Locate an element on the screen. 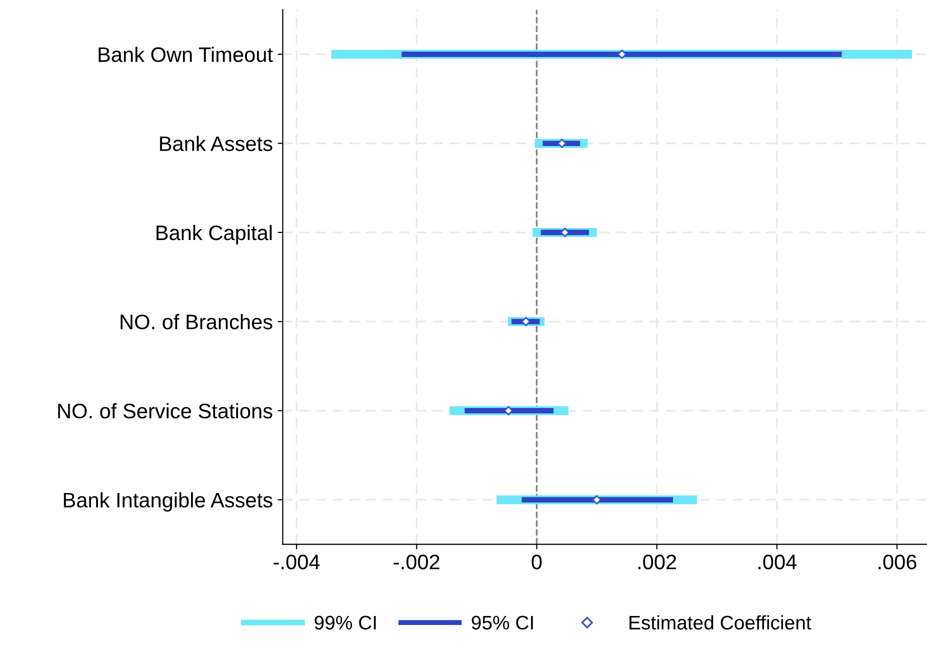  legend-label: 95% CI is located at coordinates (502, 623).